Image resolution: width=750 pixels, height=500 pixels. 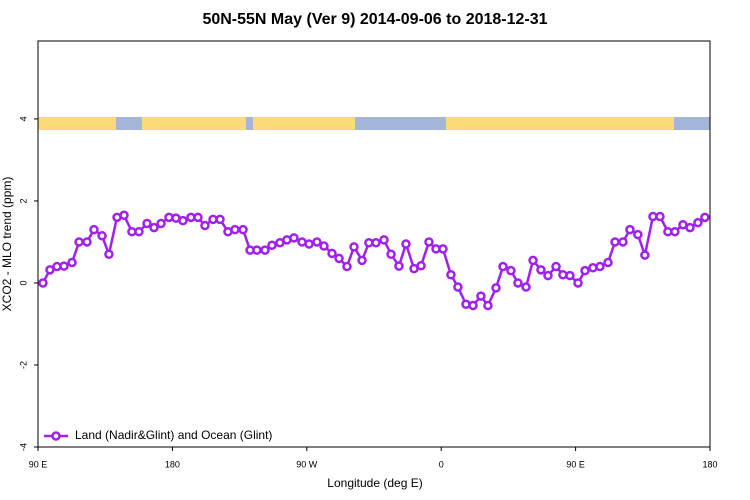 I want to click on x-tick-label: 90 W, so click(x=307, y=464).